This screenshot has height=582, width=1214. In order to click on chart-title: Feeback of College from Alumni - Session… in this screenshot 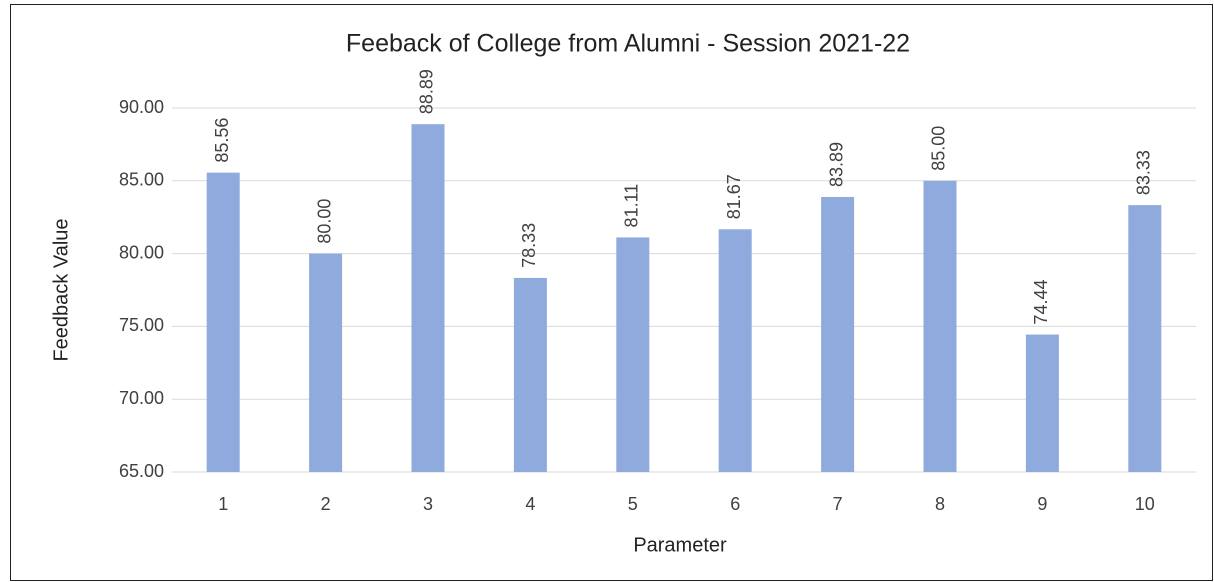, I will do `click(628, 44)`.